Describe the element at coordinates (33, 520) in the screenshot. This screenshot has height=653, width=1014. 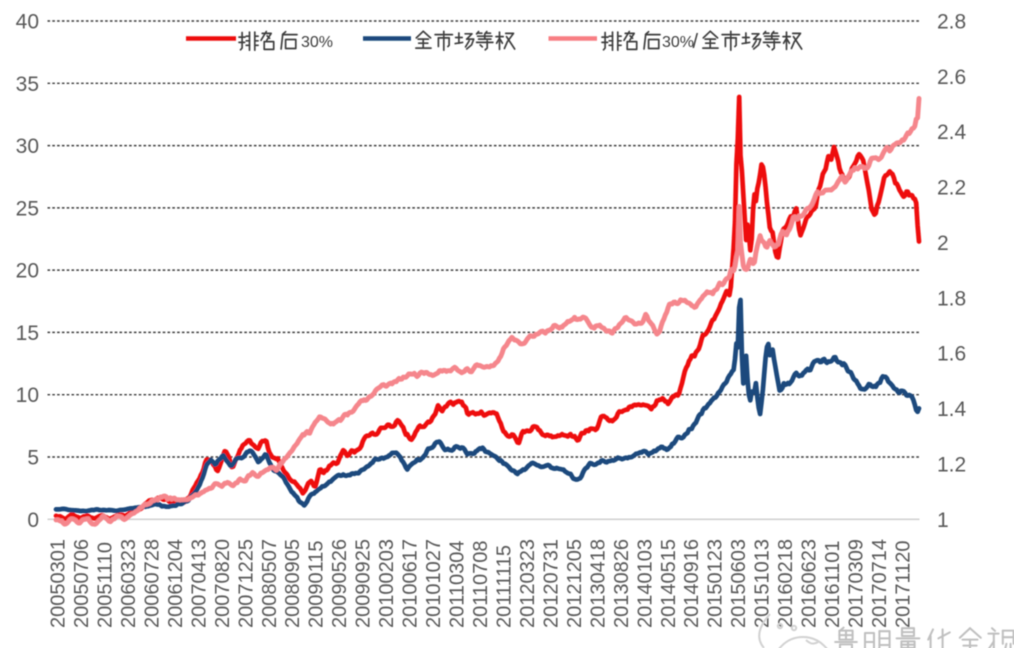
I see `svg-text: 0` at that location.